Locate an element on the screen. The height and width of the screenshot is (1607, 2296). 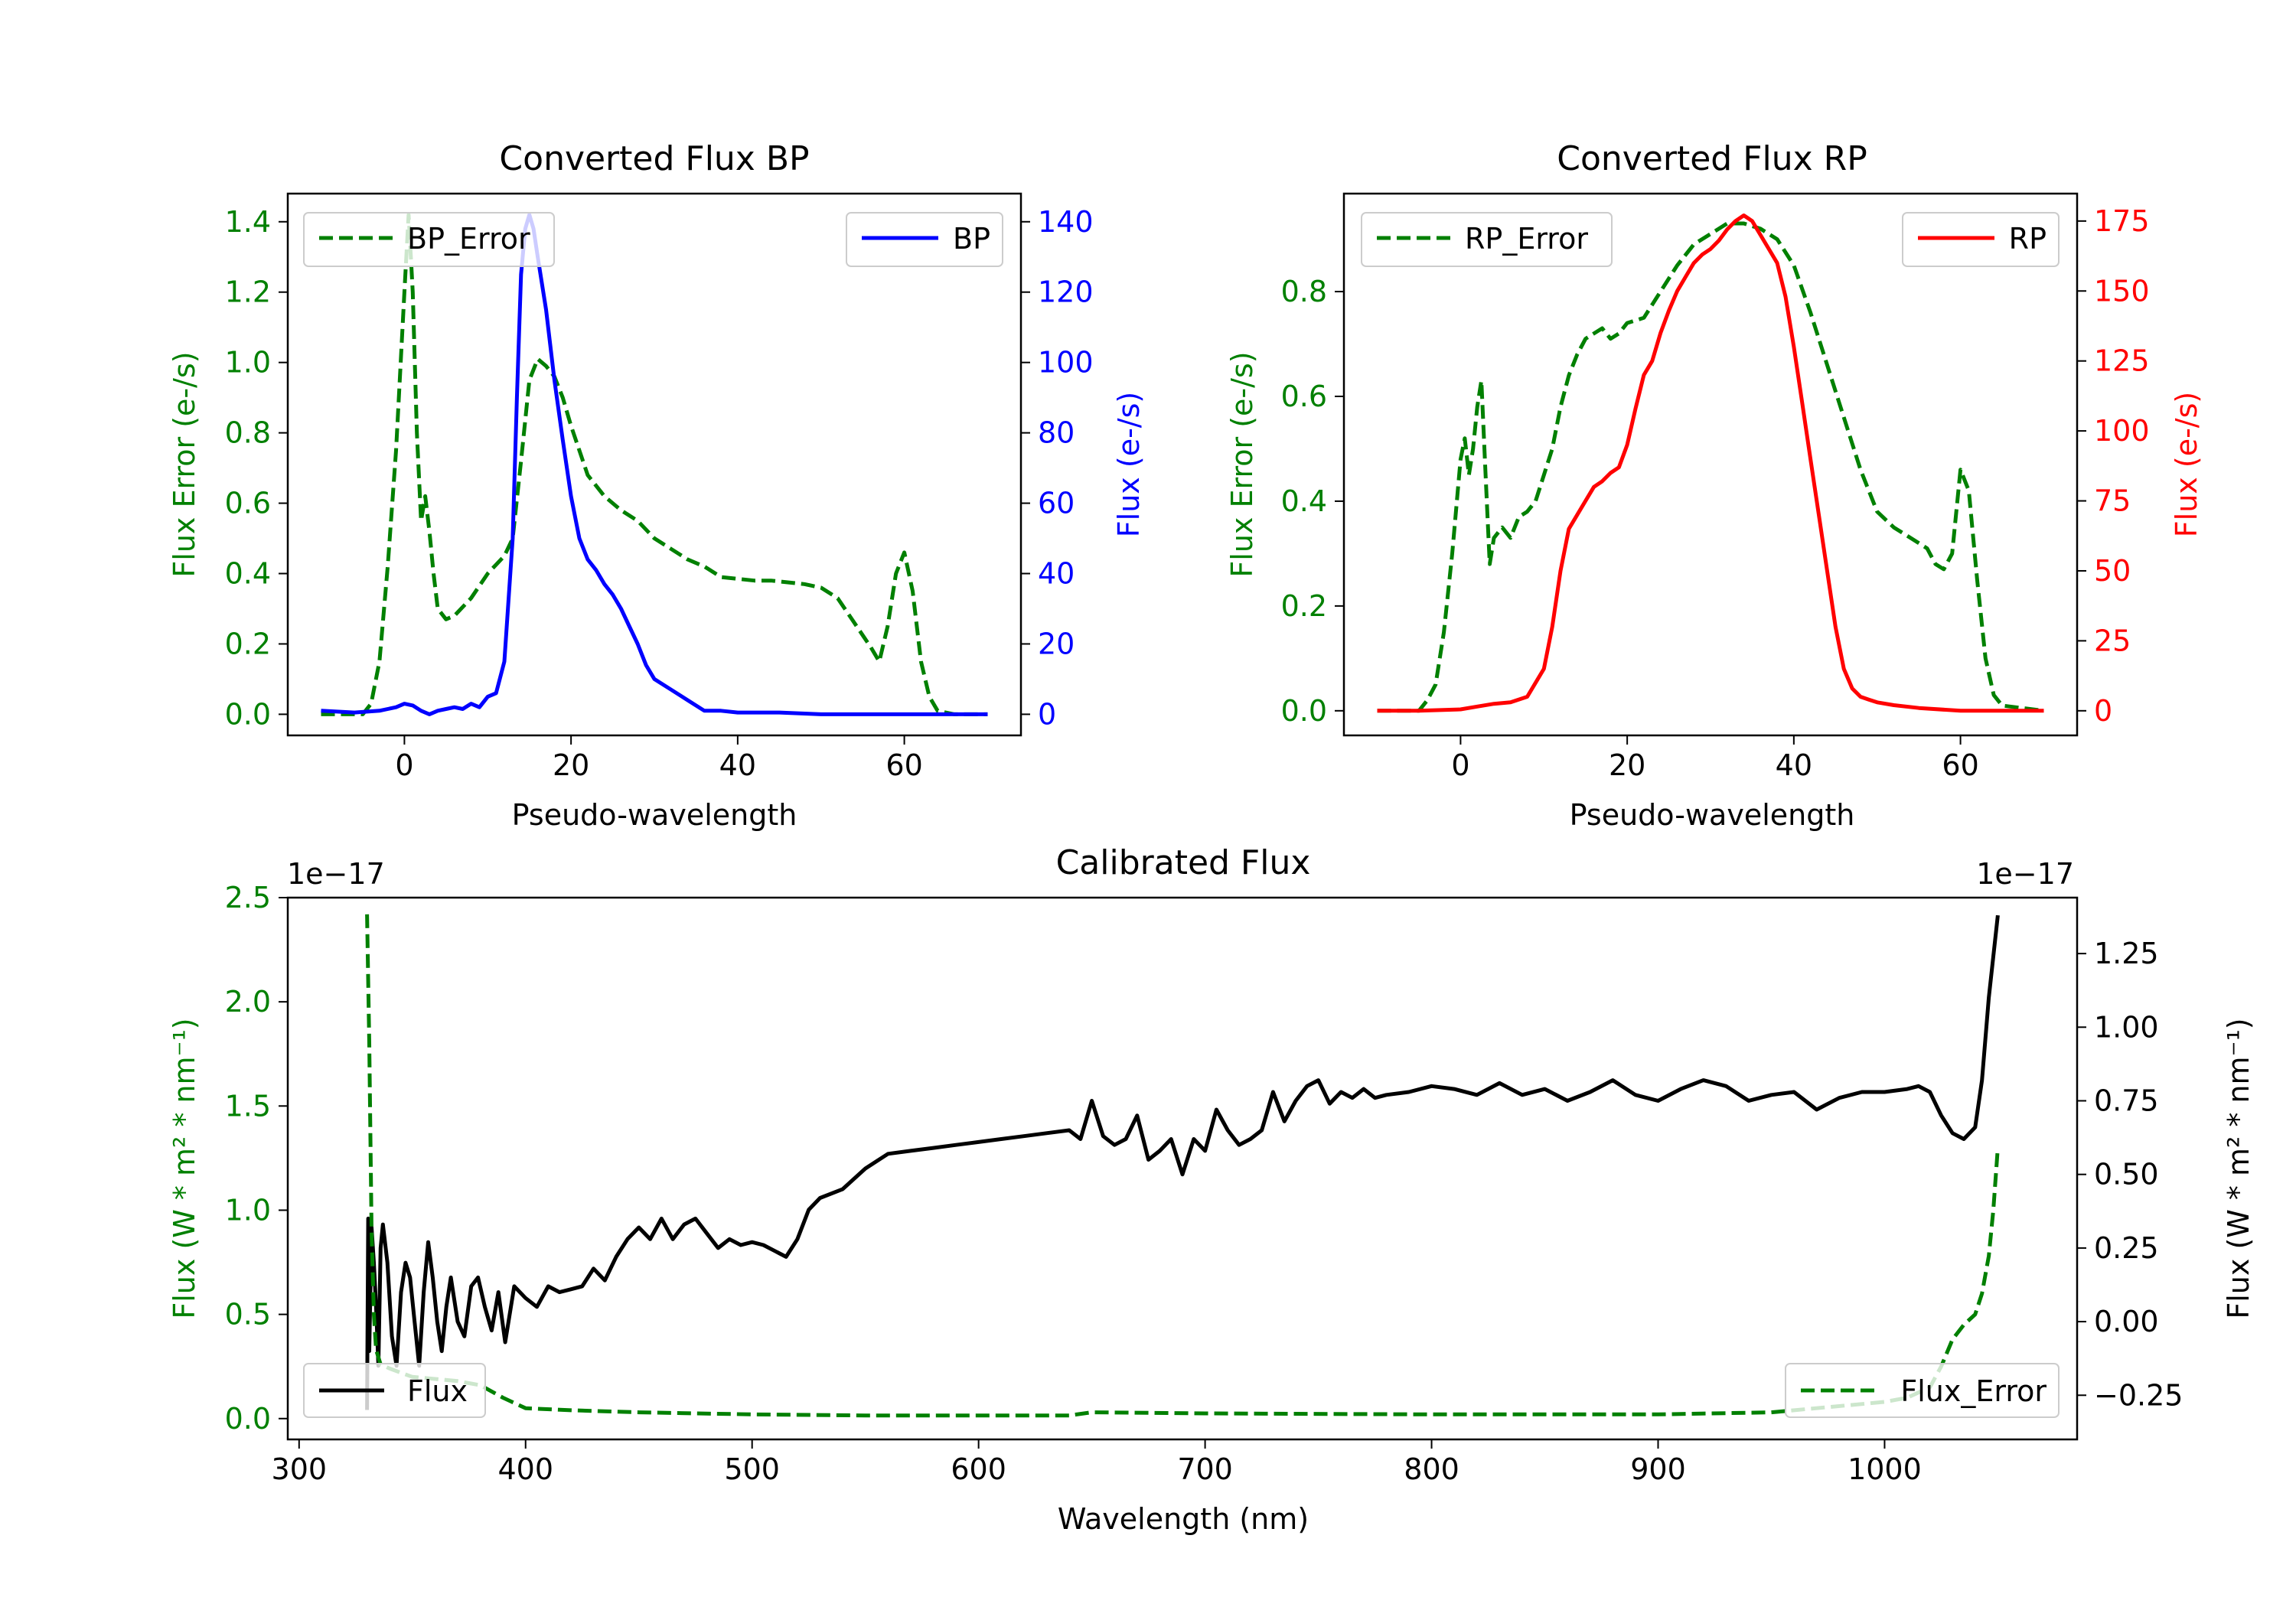
x-tick-label: 300 is located at coordinates (300, 1469).